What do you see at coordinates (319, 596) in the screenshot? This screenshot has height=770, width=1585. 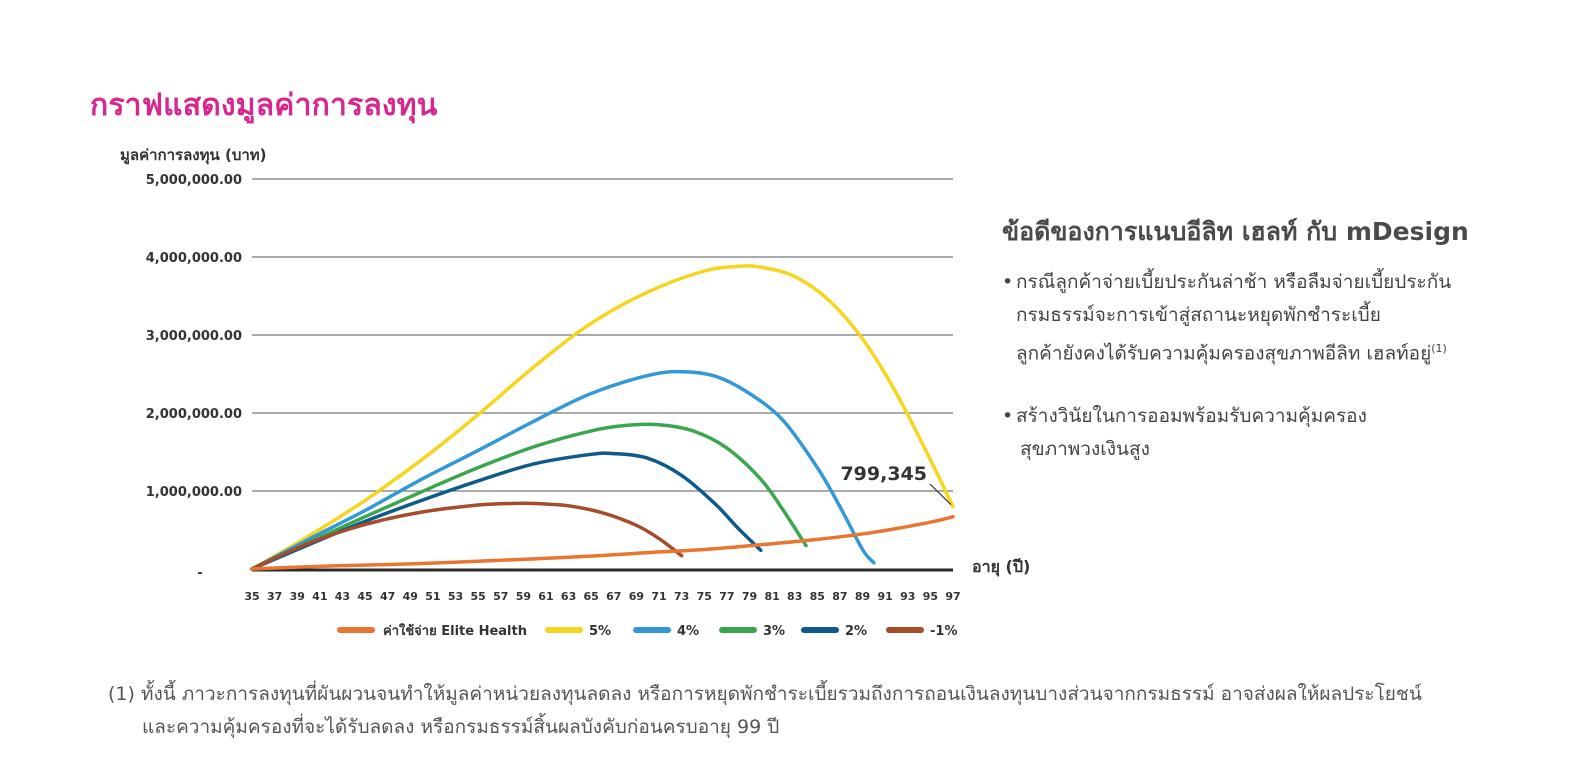 I see `x-tick-label: 41` at bounding box center [319, 596].